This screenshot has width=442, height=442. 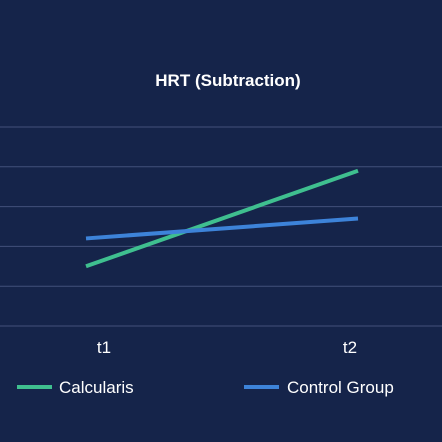 What do you see at coordinates (96, 387) in the screenshot?
I see `legend-label-calcularis: Calcularis` at bounding box center [96, 387].